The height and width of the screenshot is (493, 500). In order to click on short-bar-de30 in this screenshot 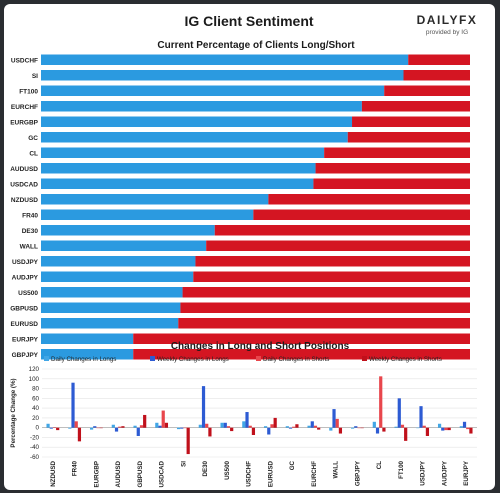, I will do `click(342, 230)`.